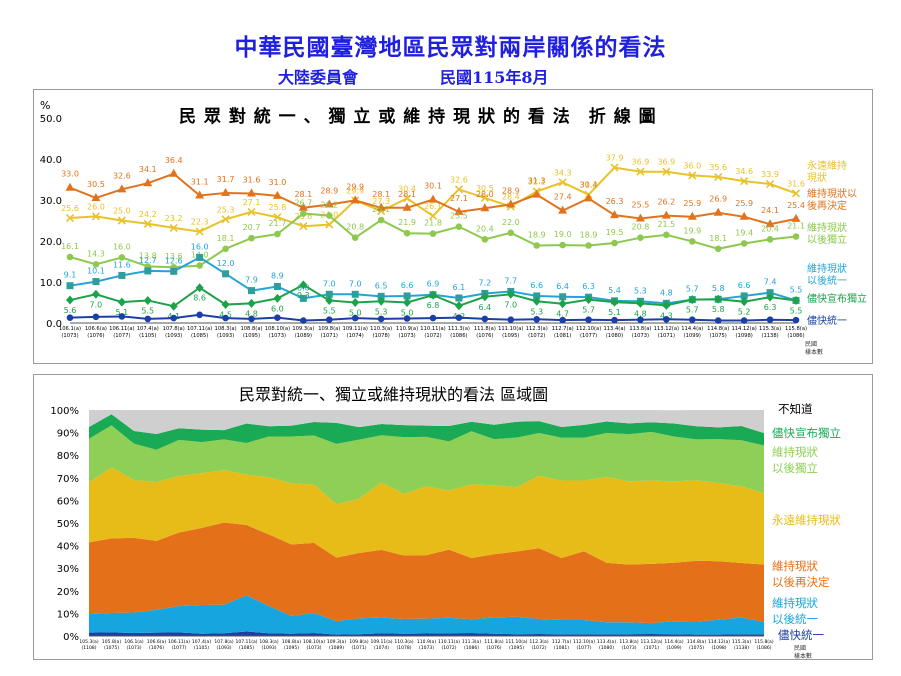 The height and width of the screenshot is (676, 901). What do you see at coordinates (200, 246) in the screenshot?
I see `data-label: 16.0` at bounding box center [200, 246].